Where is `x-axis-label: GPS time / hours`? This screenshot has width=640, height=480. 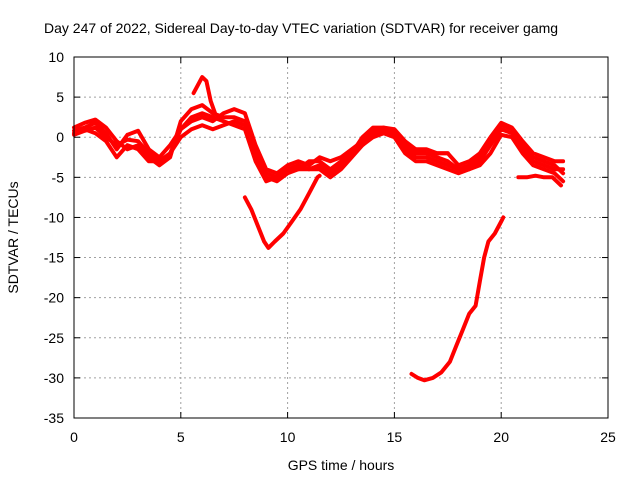 x-axis-label: GPS time / hours is located at coordinates (341, 465).